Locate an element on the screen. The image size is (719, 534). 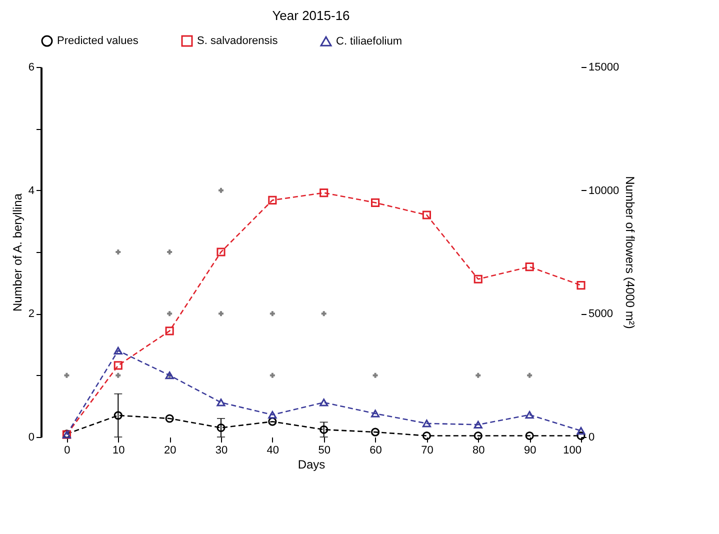
x-tick-label: 50 is located at coordinates (324, 450).